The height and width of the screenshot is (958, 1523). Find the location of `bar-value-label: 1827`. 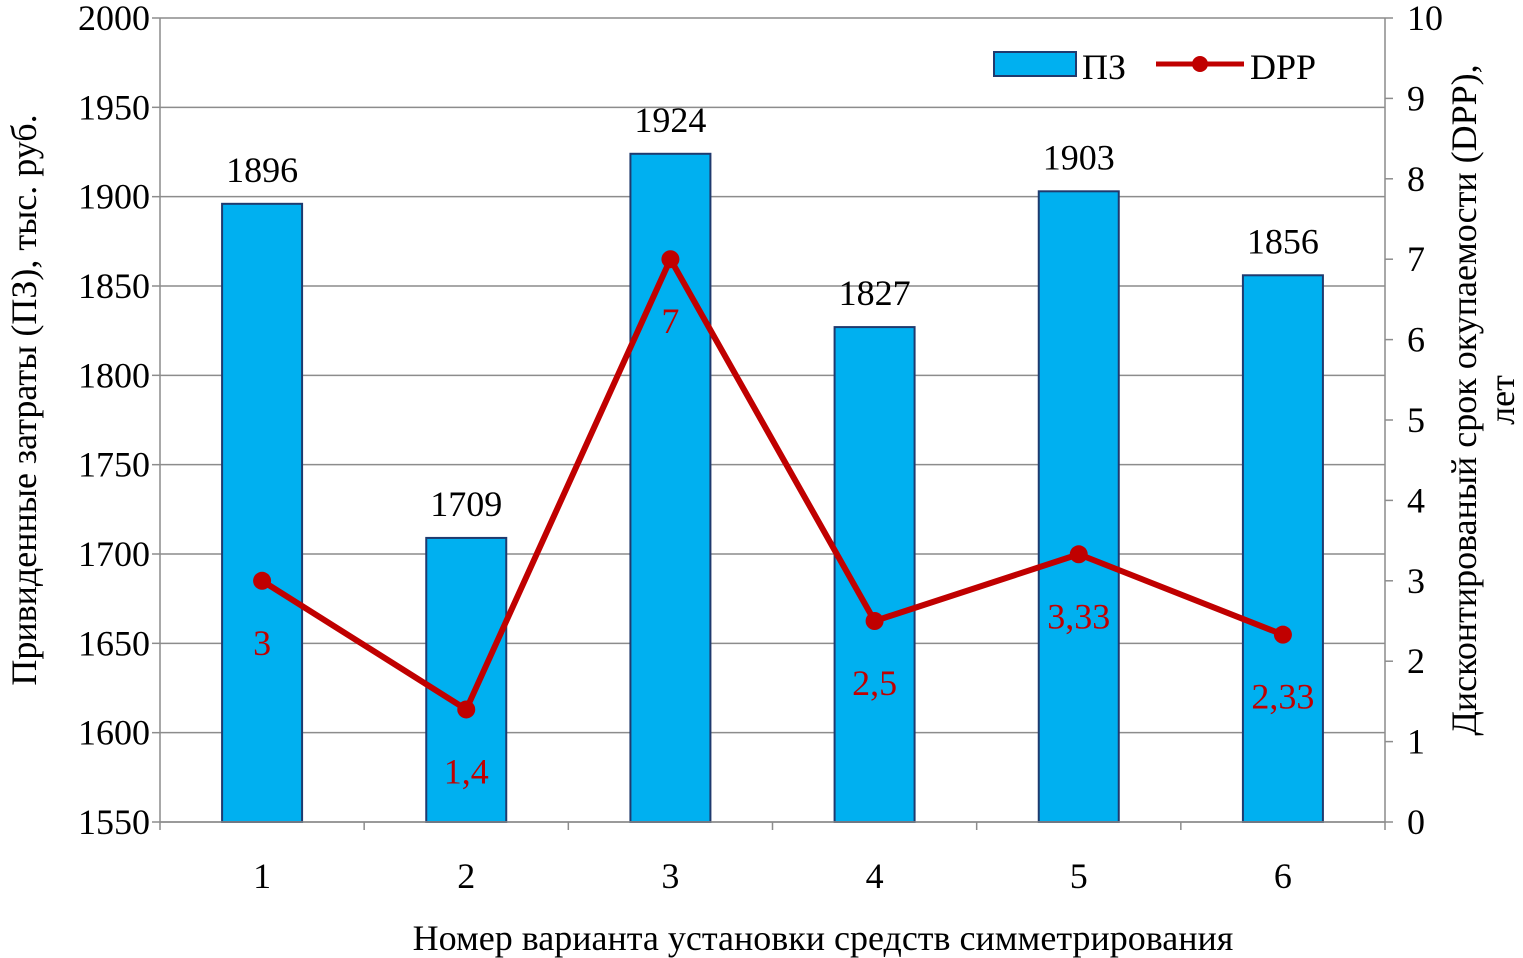

bar-value-label: 1827 is located at coordinates (875, 293).